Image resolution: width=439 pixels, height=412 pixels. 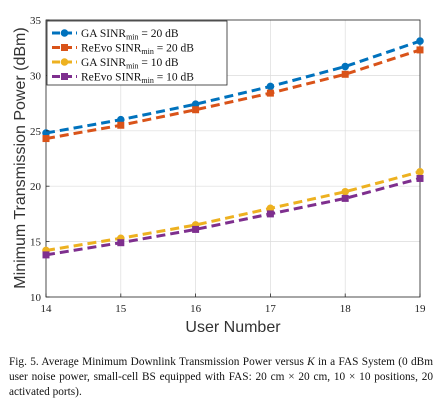 What do you see at coordinates (36, 76) in the screenshot?
I see `y-tick-label: 30` at bounding box center [36, 76].